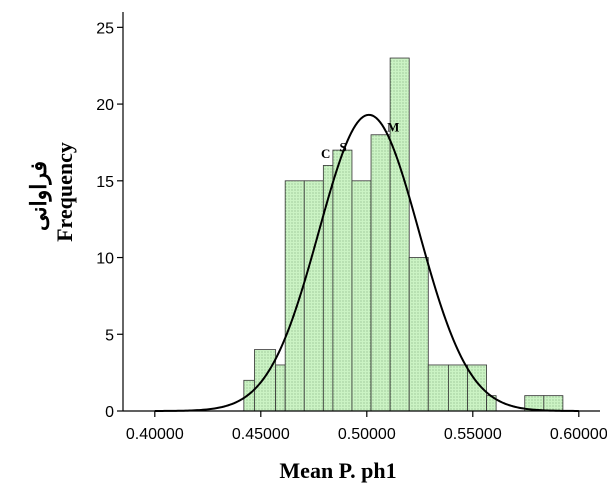 The height and width of the screenshot is (492, 607). Describe the element at coordinates (337, 470) in the screenshot. I see `x-axis-title: Mean P. ph1` at that location.